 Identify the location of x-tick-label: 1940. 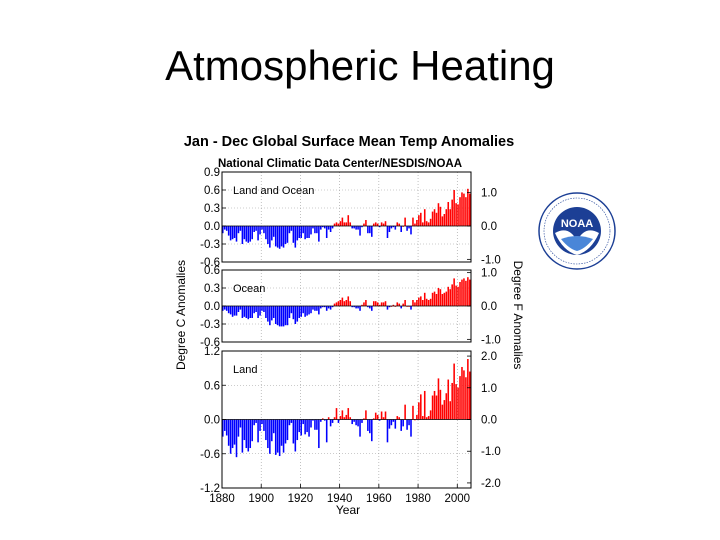
(340, 499).